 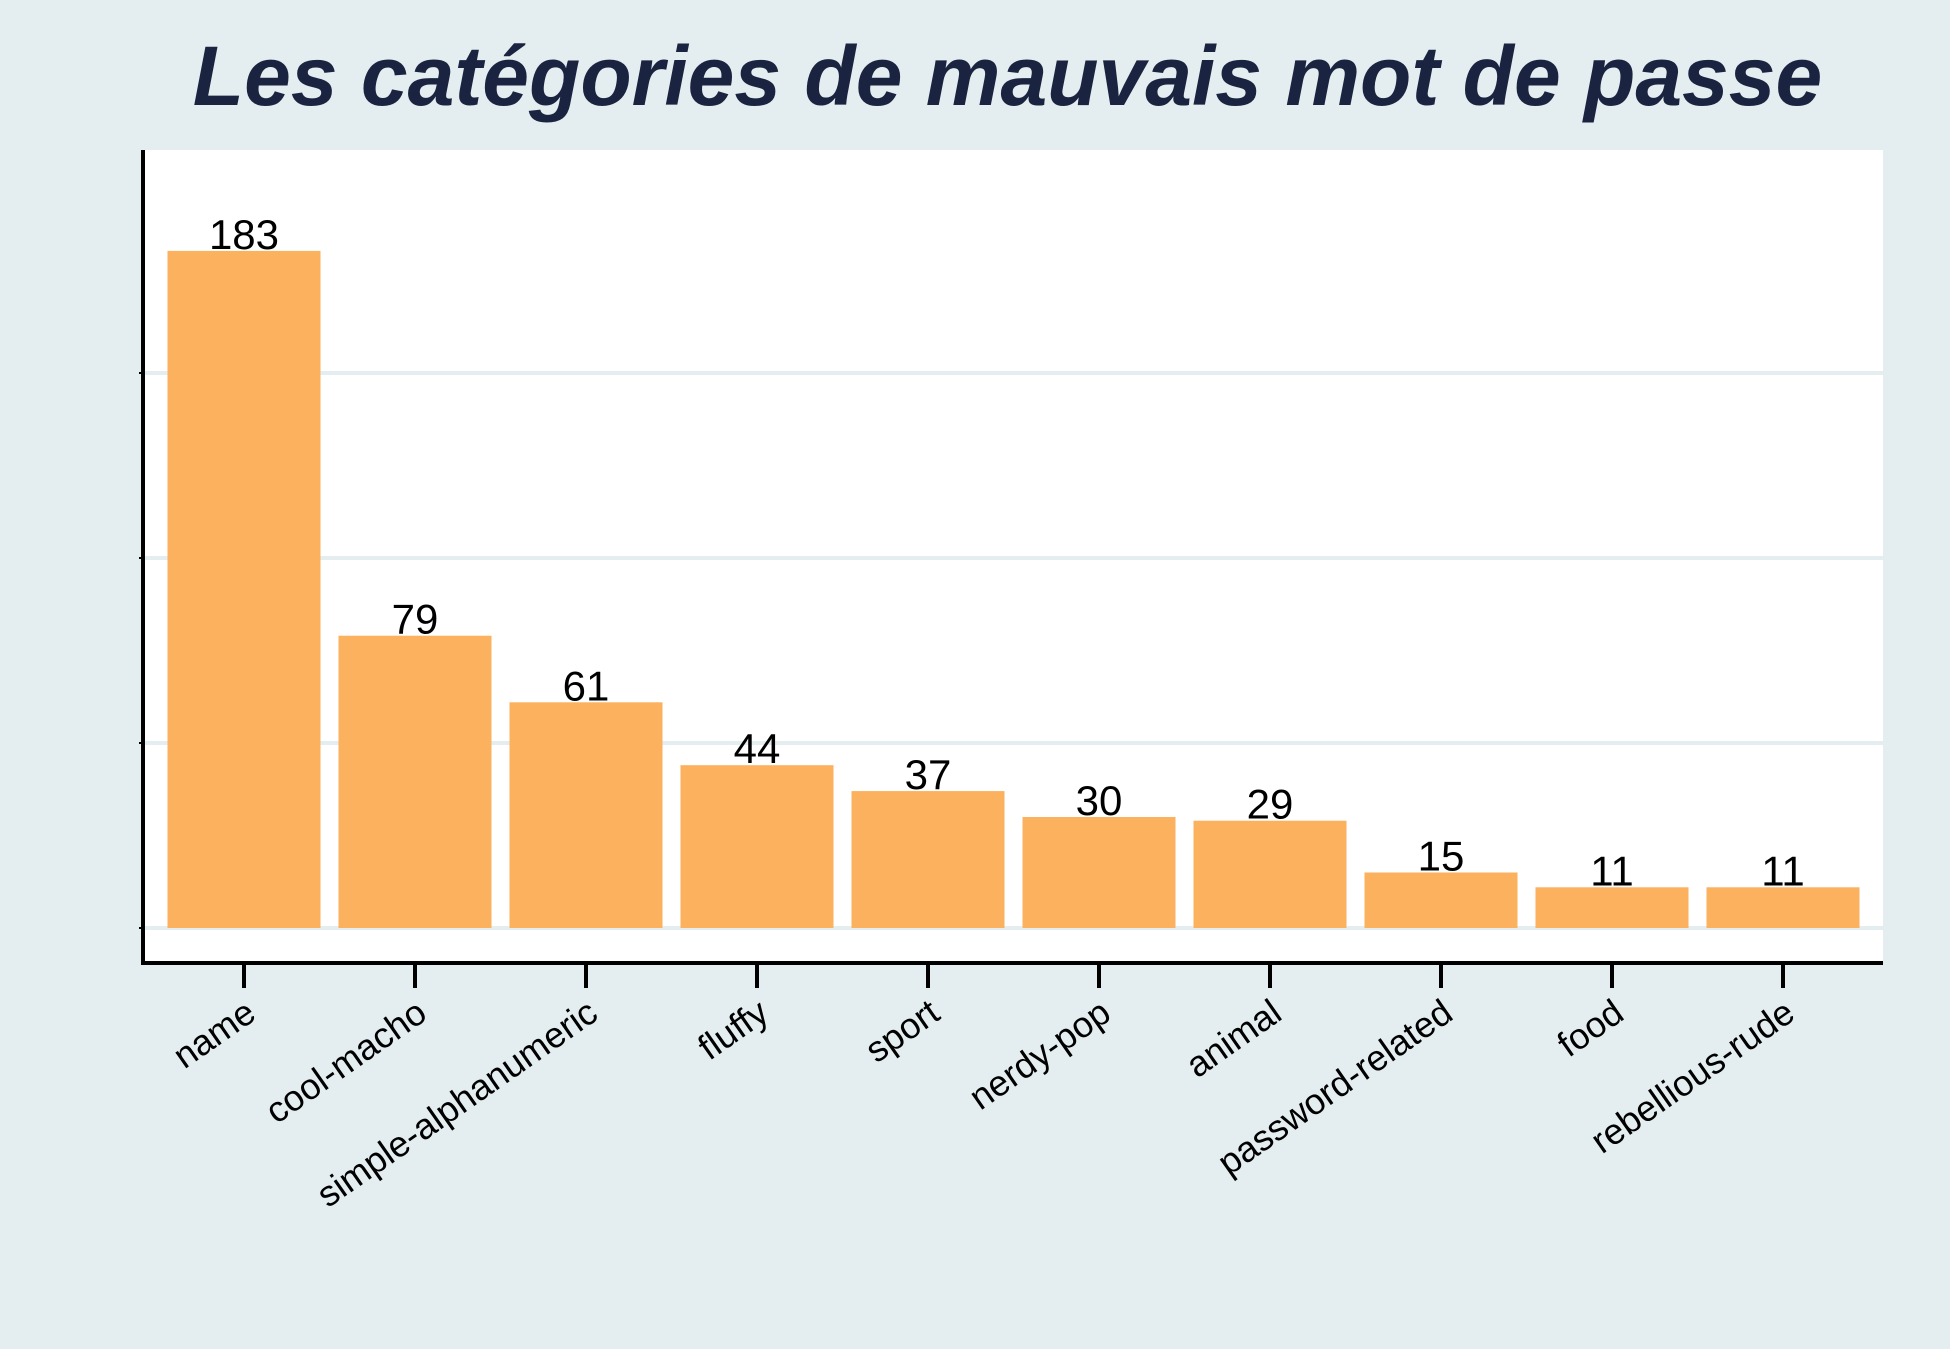 I want to click on x-tick-label: sport, so click(x=902, y=1030).